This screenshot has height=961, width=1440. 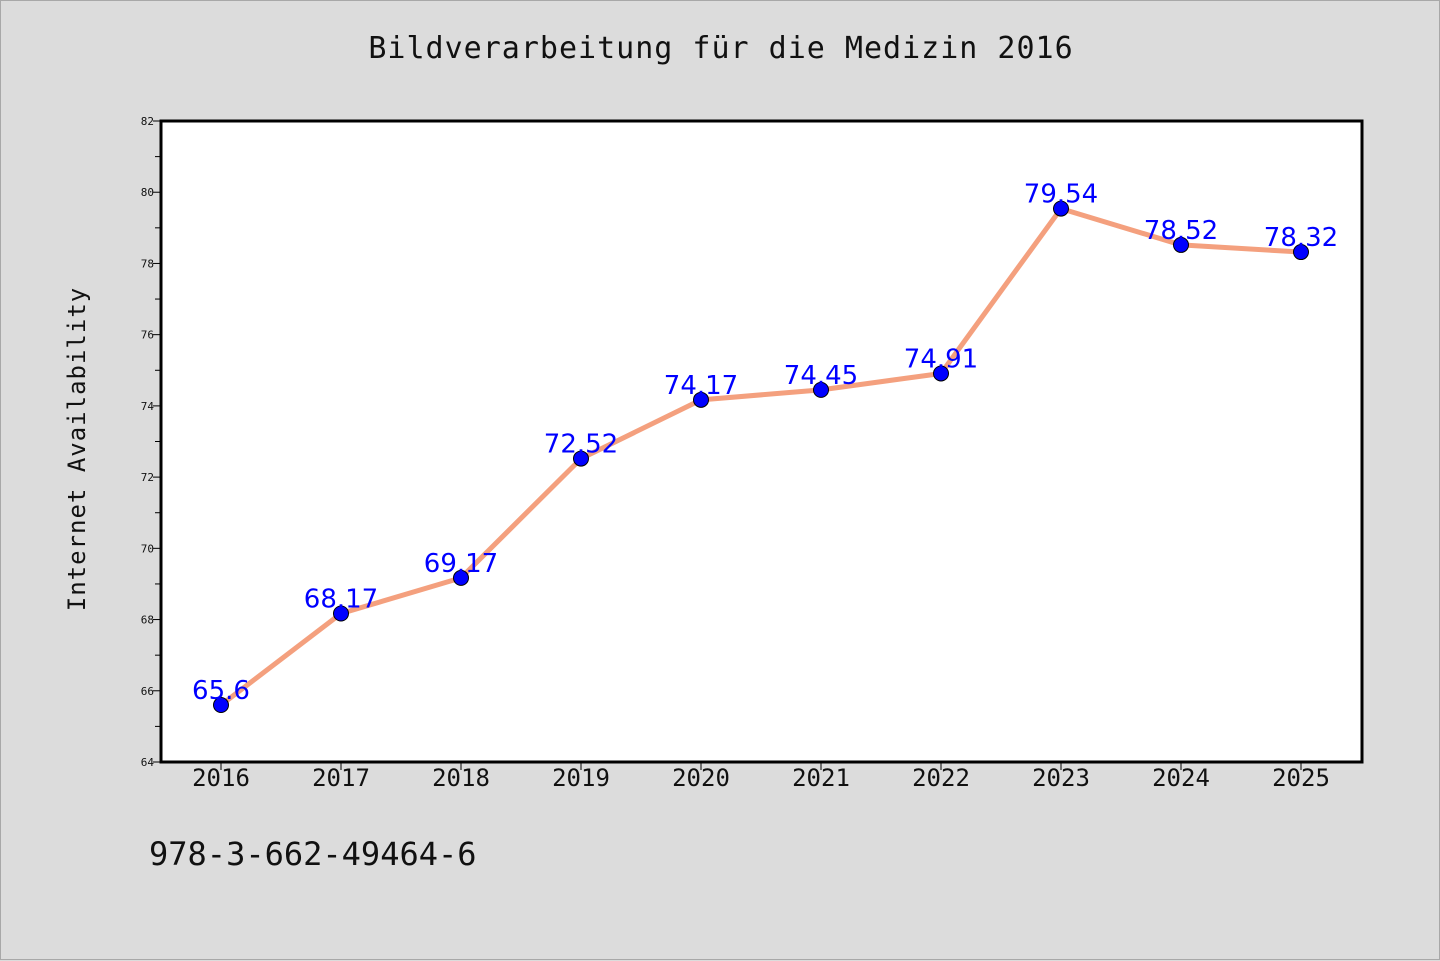 I want to click on data-label: 72.52, so click(x=581, y=445).